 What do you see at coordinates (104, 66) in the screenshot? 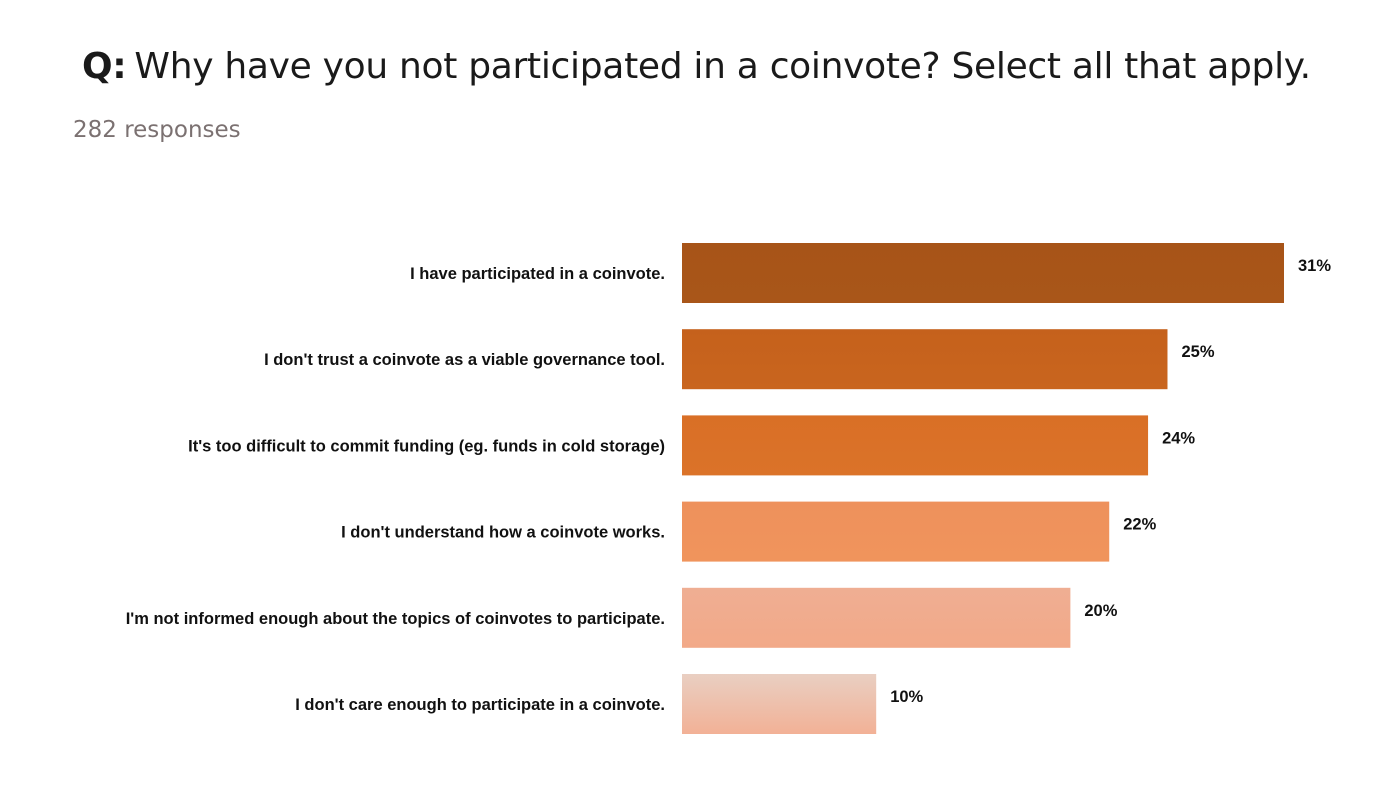
I see `question-prefix: Q:` at bounding box center [104, 66].